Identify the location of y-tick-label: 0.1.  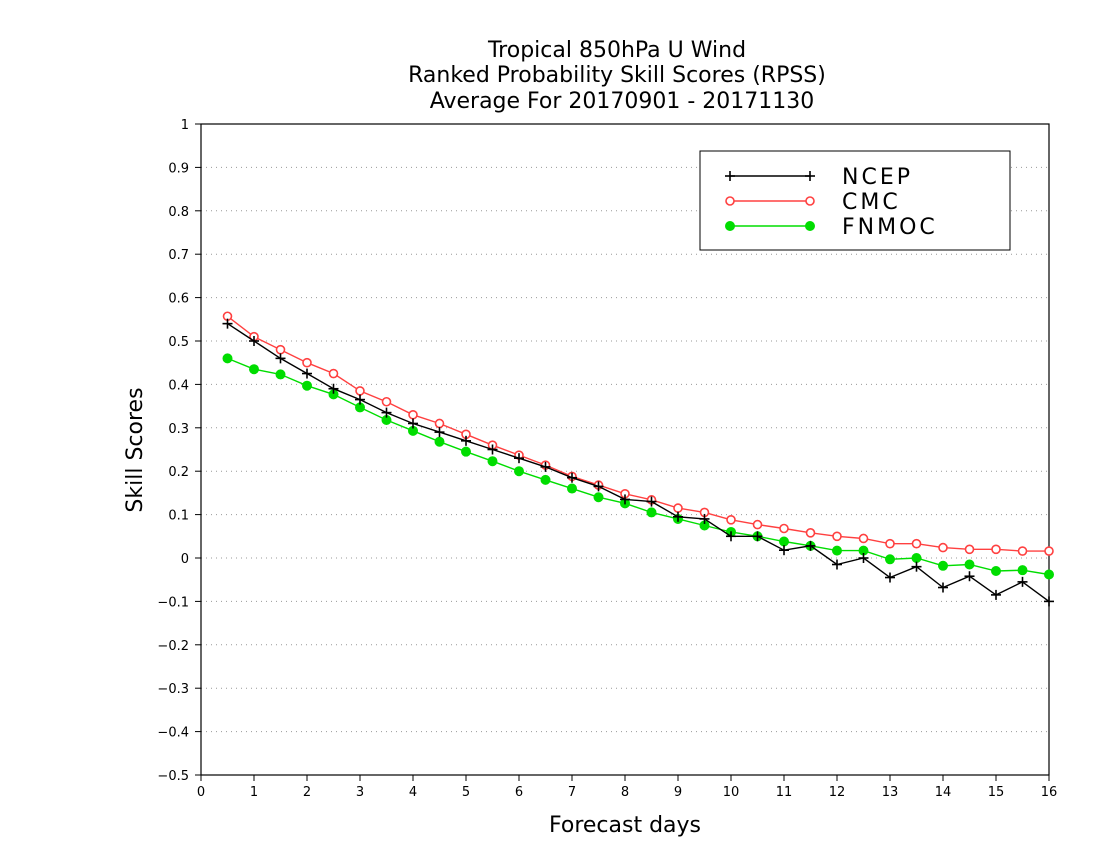
(178, 516).